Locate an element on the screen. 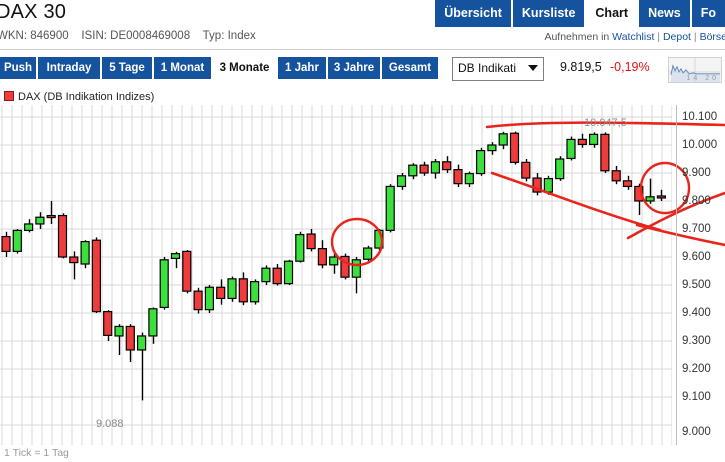  timeframe-push: Push is located at coordinates (18, 68).